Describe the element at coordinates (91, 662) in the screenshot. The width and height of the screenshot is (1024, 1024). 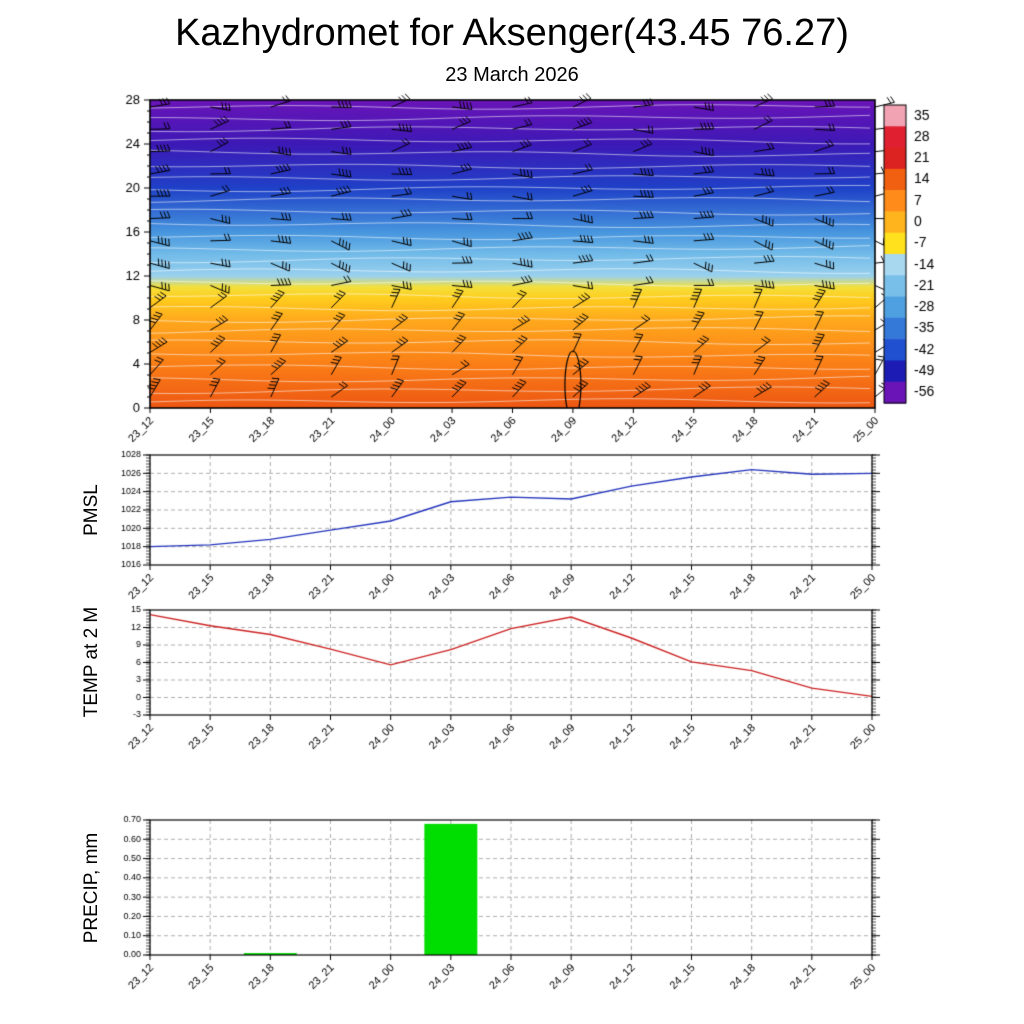
I see `temp-axis-label: TEMP at 2 M` at that location.